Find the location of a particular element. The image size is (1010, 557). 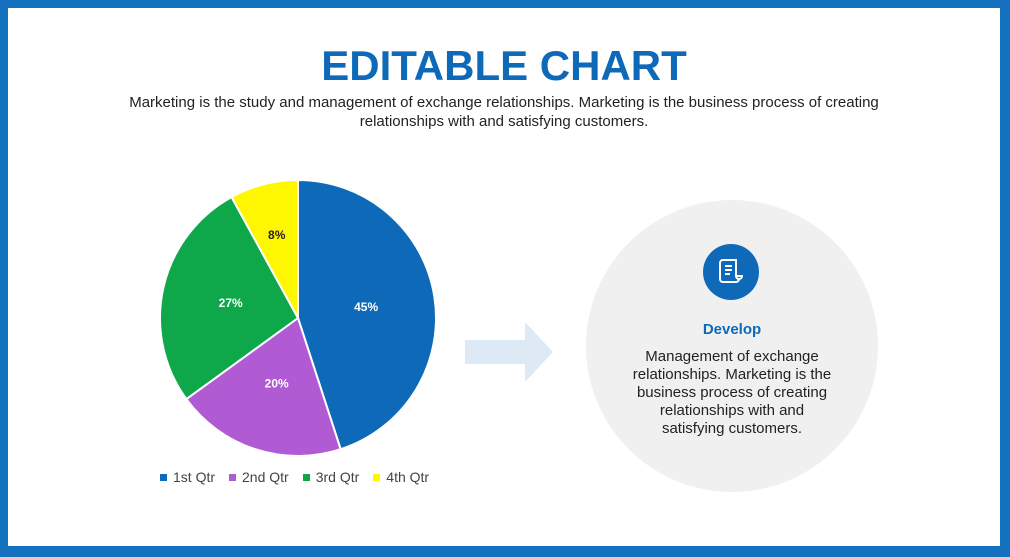

legend-item: 2nd Qtr is located at coordinates (259, 477).